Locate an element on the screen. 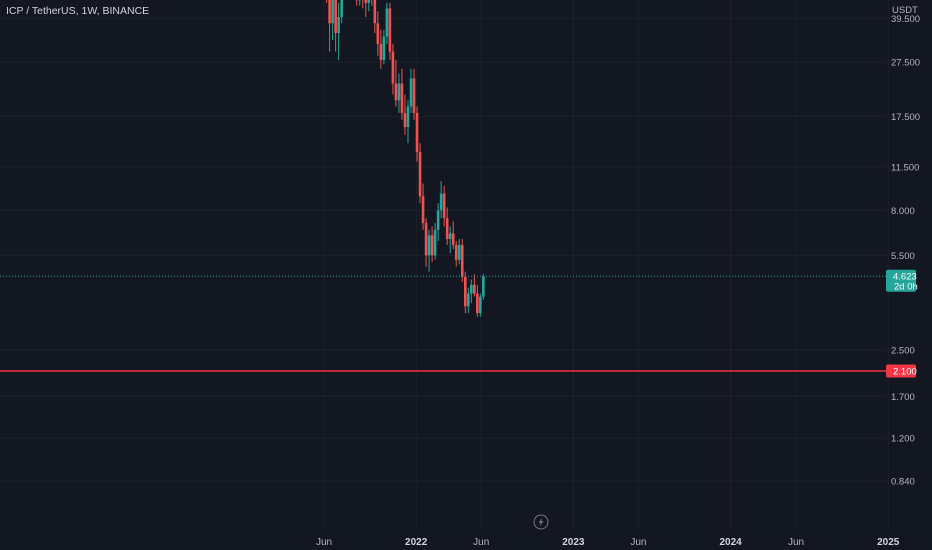 The width and height of the screenshot is (932, 550). price-tick-label: 8.000 is located at coordinates (903, 211).